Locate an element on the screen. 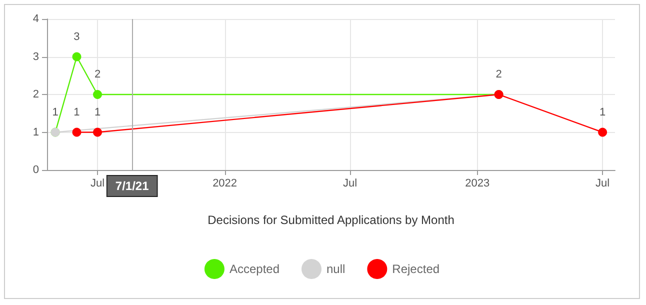  y-tick-label: 1 is located at coordinates (35, 132).